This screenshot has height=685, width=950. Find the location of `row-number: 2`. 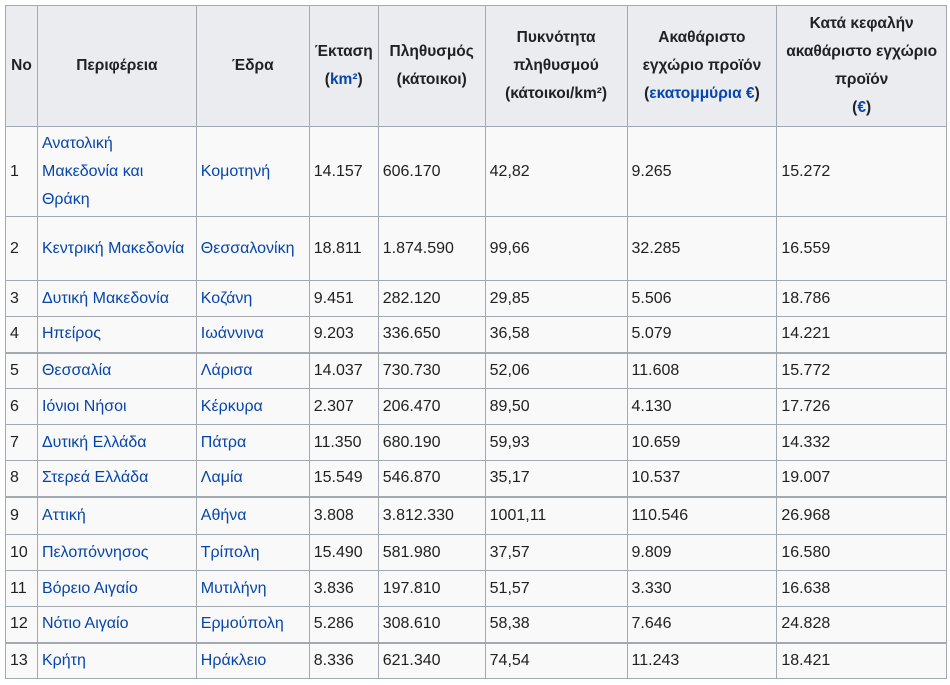

row-number: 2 is located at coordinates (21, 248).